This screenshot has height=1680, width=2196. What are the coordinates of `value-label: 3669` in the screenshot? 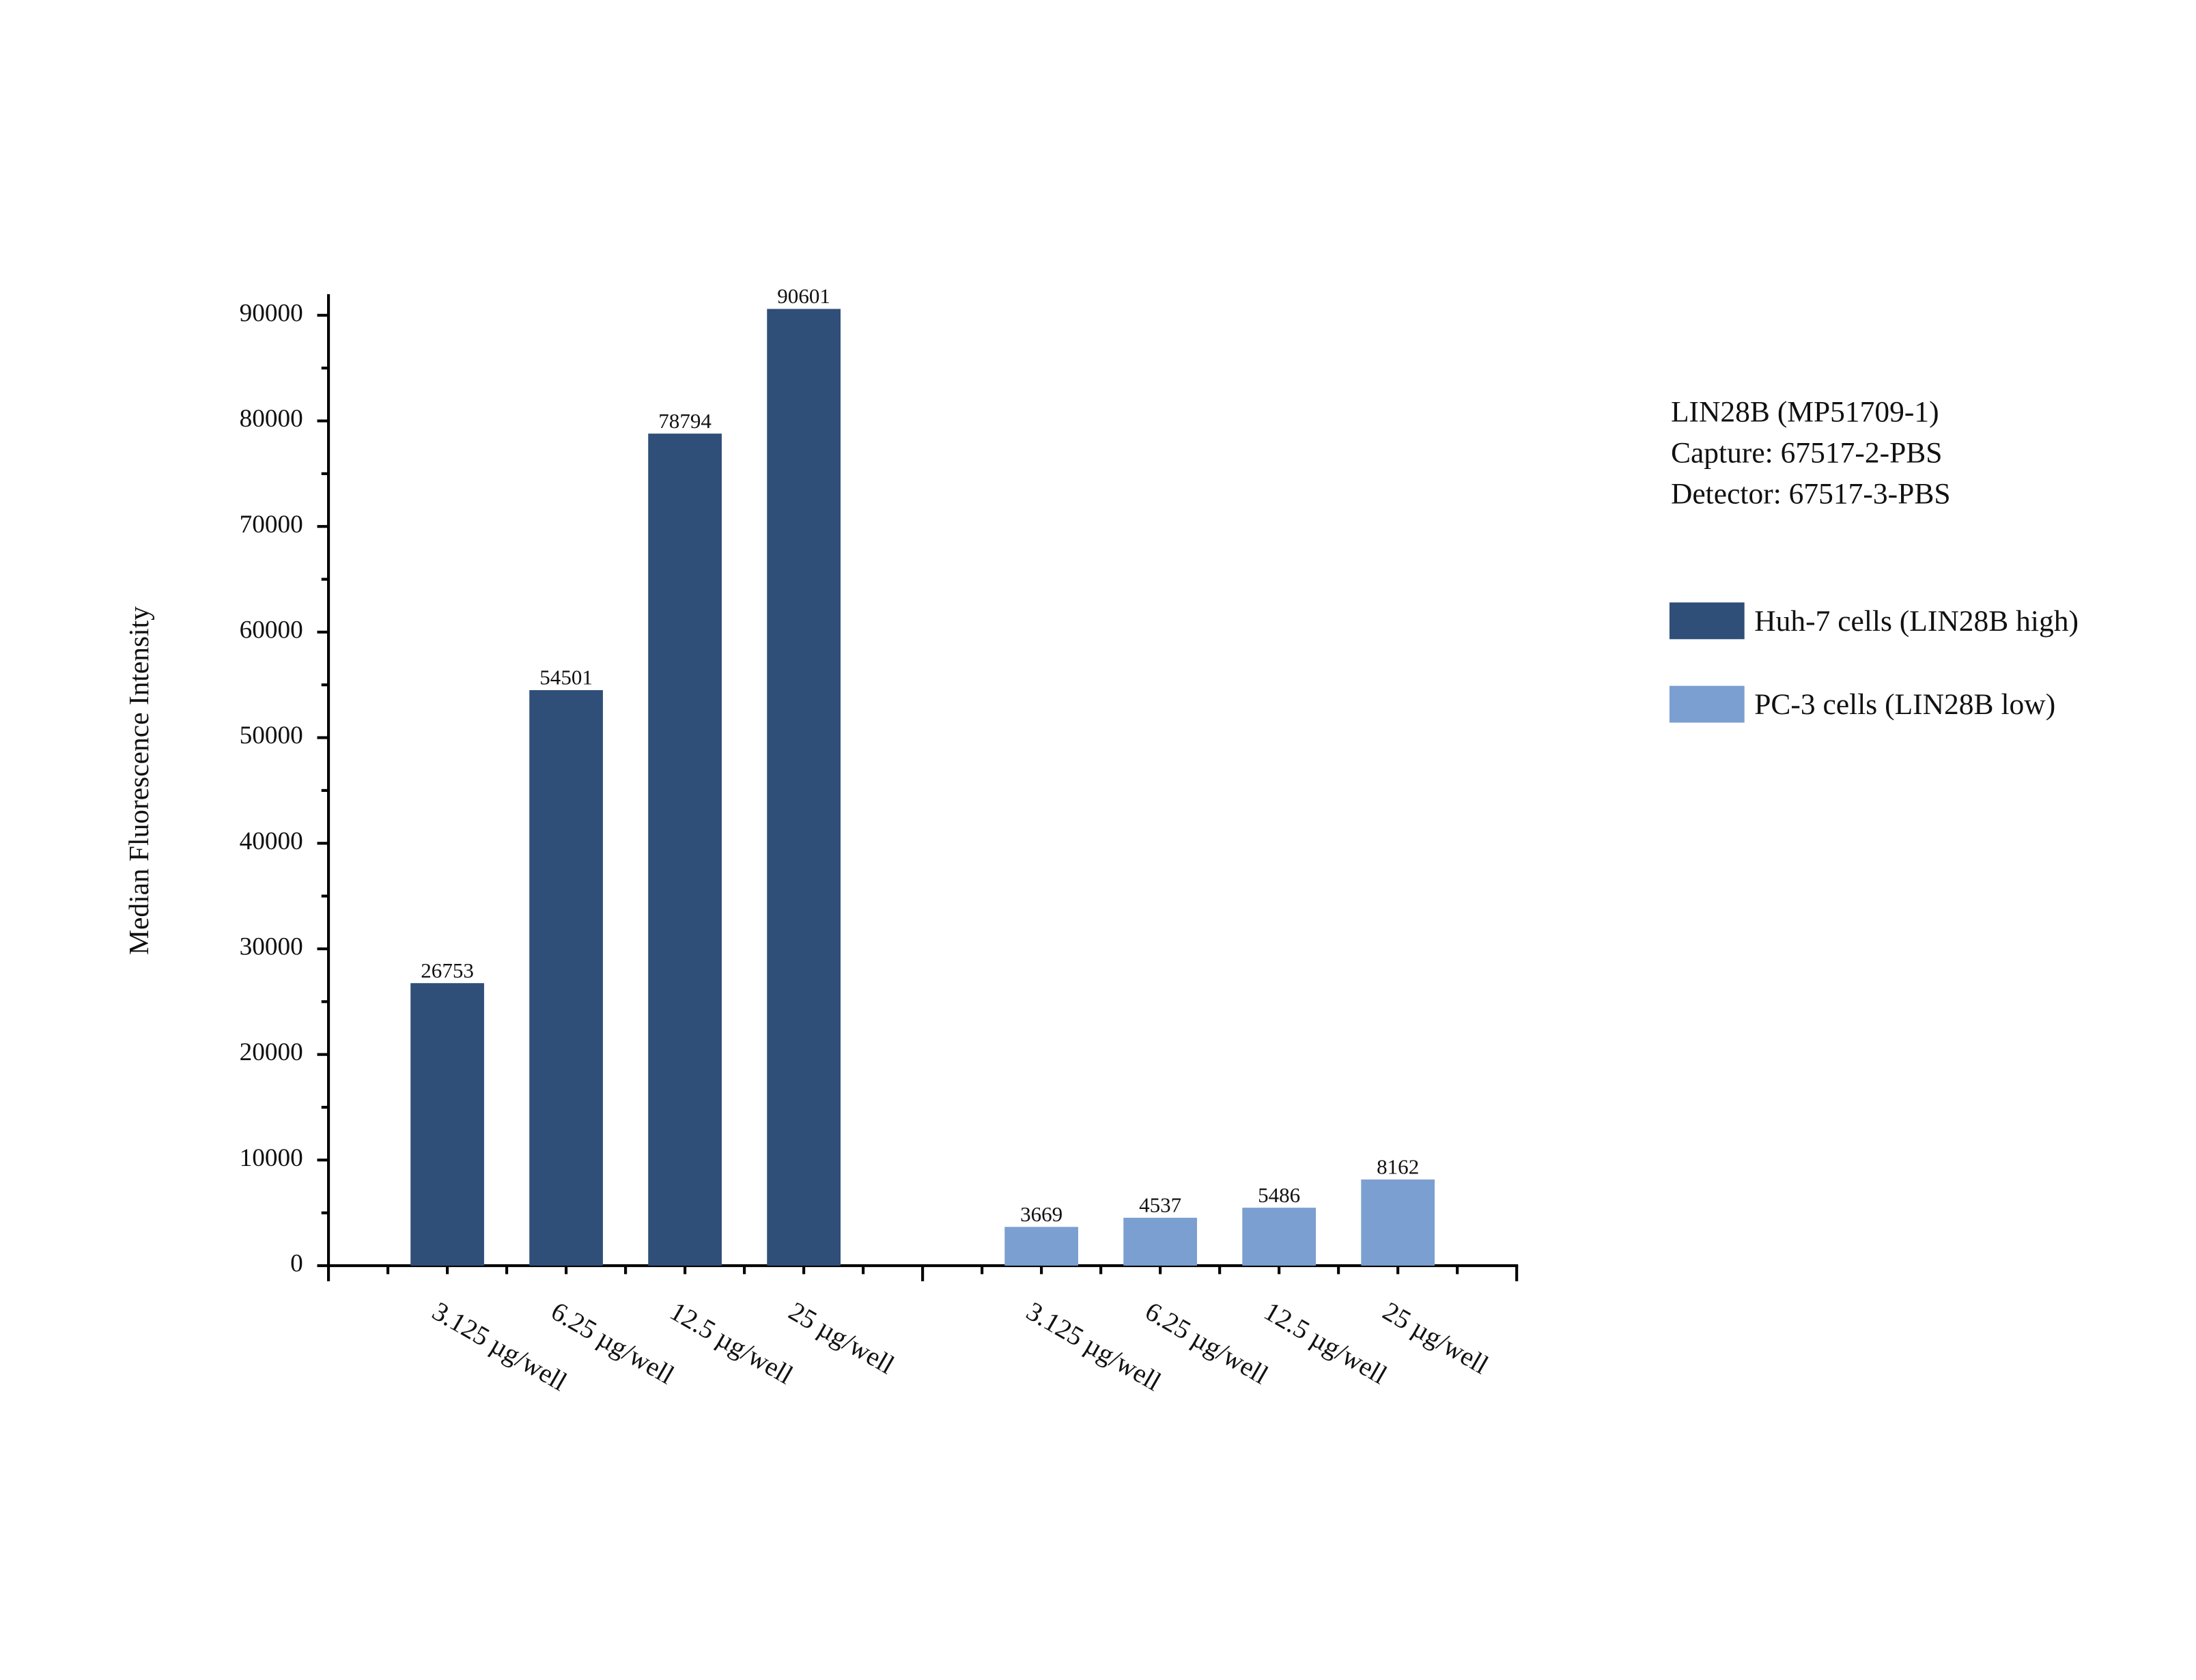 It's located at (1041, 1214).